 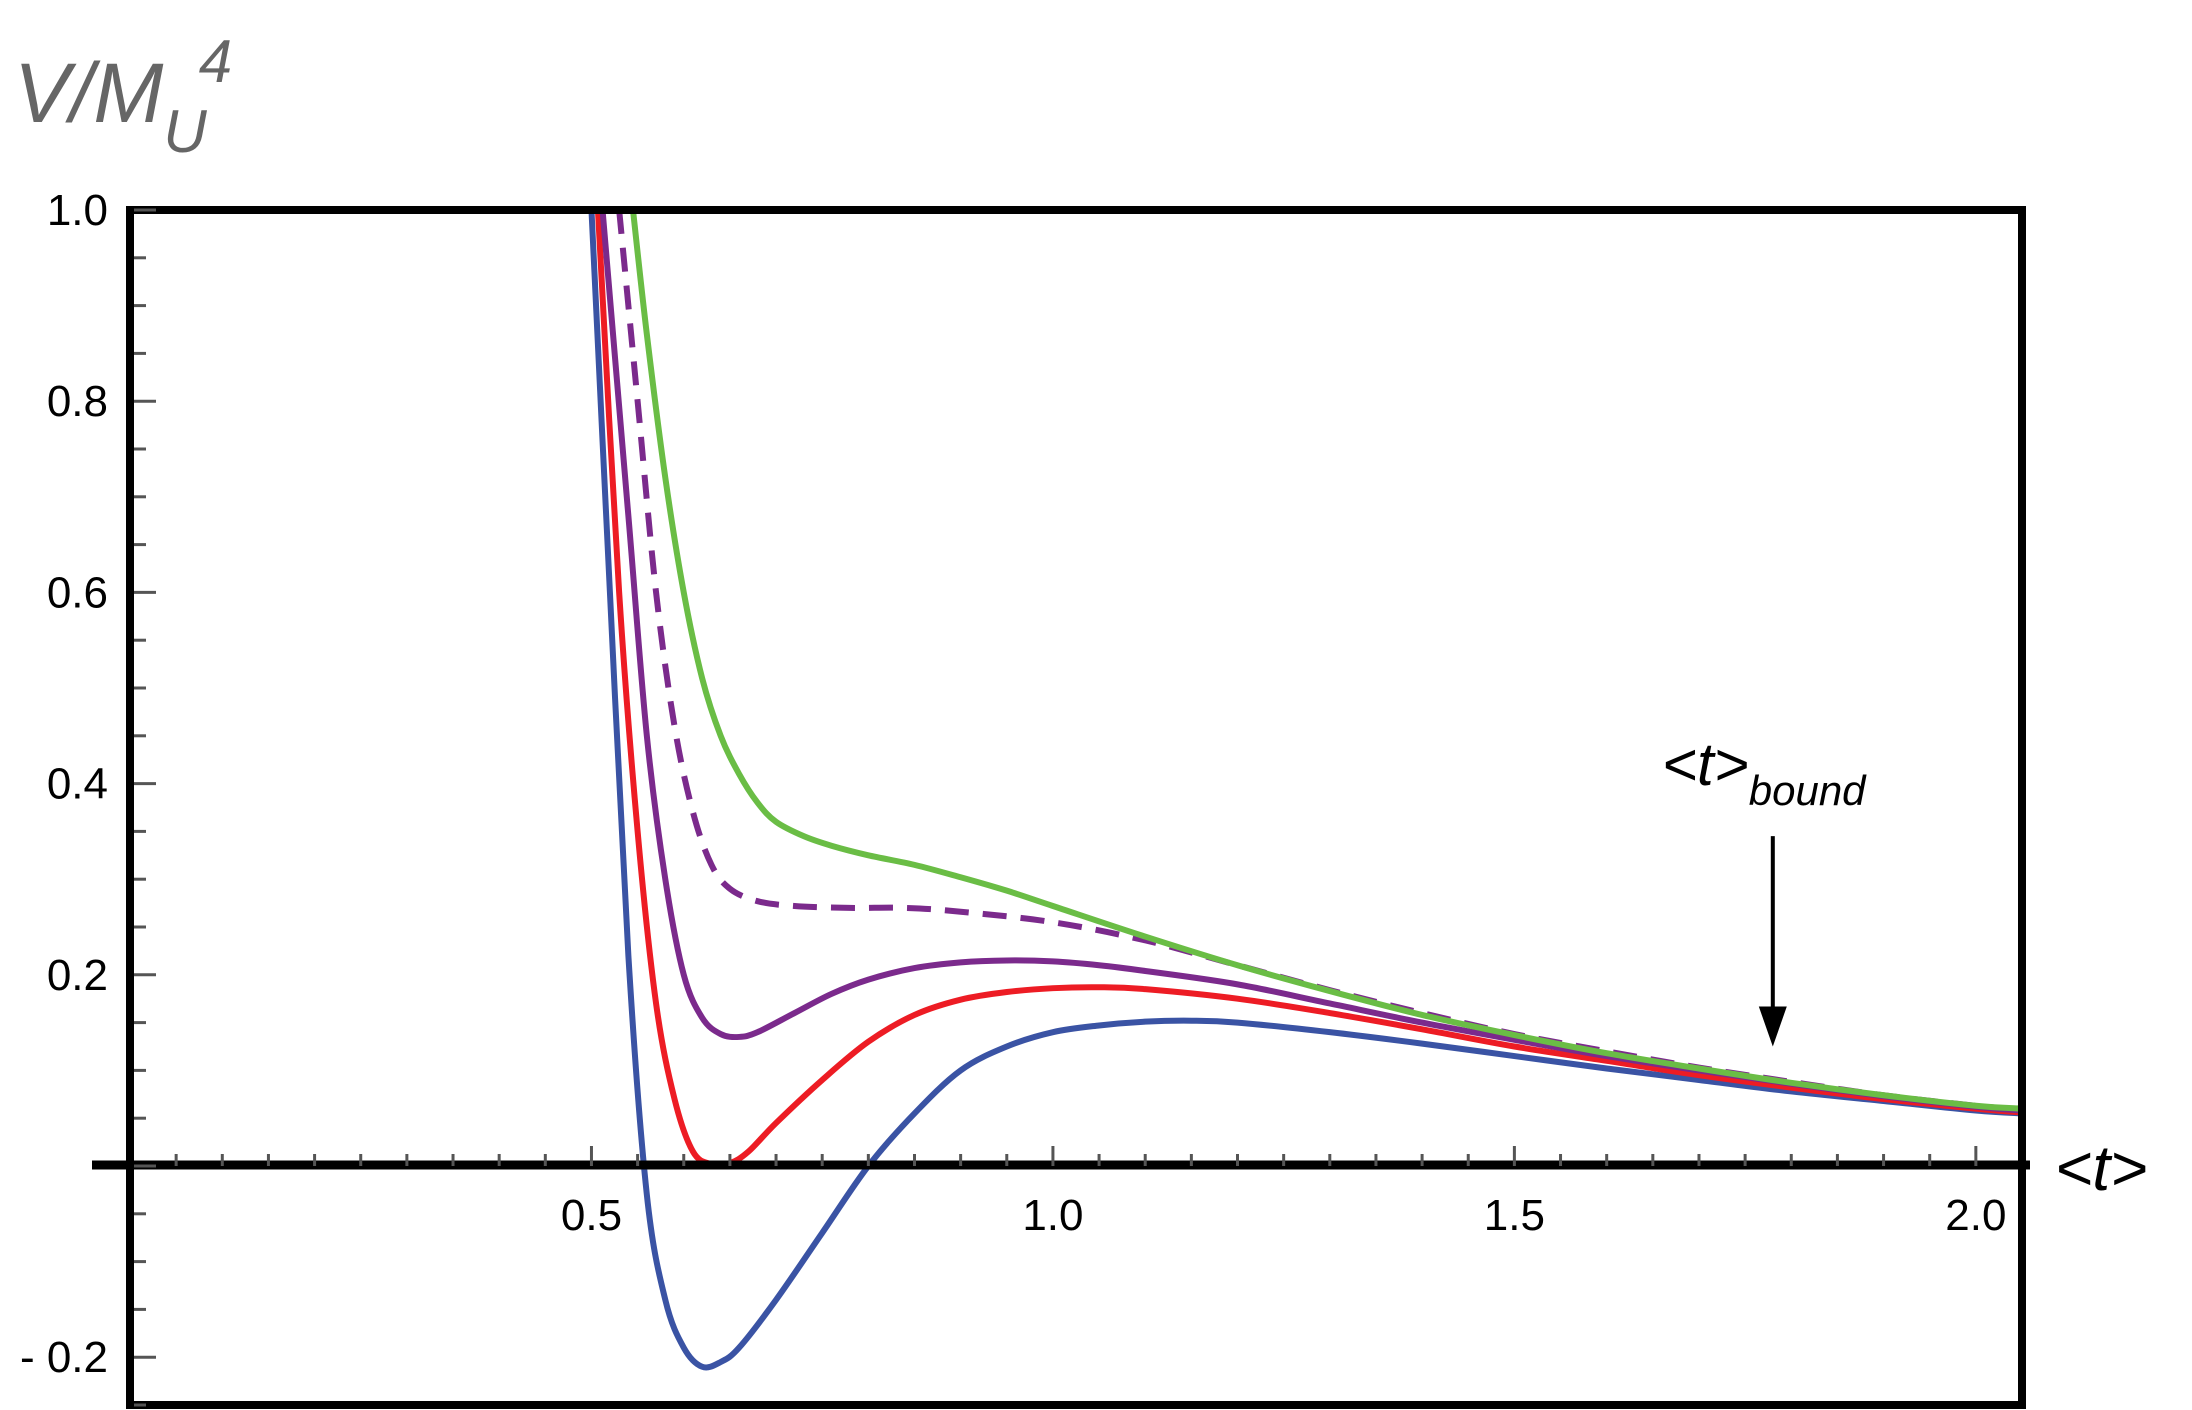 What do you see at coordinates (88, 93) in the screenshot?
I see `y-axis-title-base: V/M` at bounding box center [88, 93].